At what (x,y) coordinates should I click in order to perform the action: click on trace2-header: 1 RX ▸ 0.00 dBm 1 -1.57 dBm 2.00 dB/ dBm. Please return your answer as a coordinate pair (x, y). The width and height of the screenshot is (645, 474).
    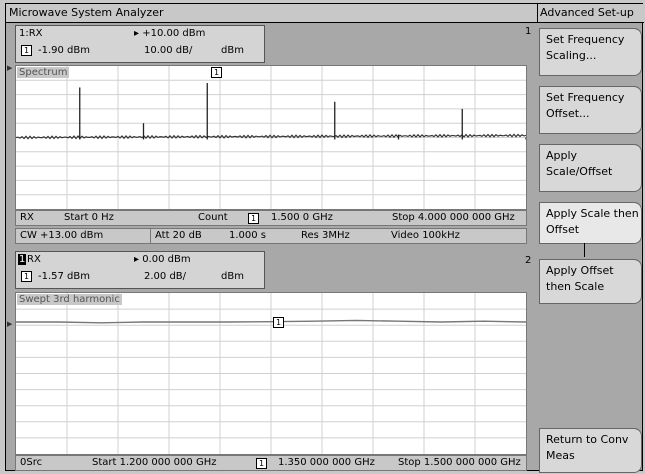
    Looking at the image, I should click on (140, 270).